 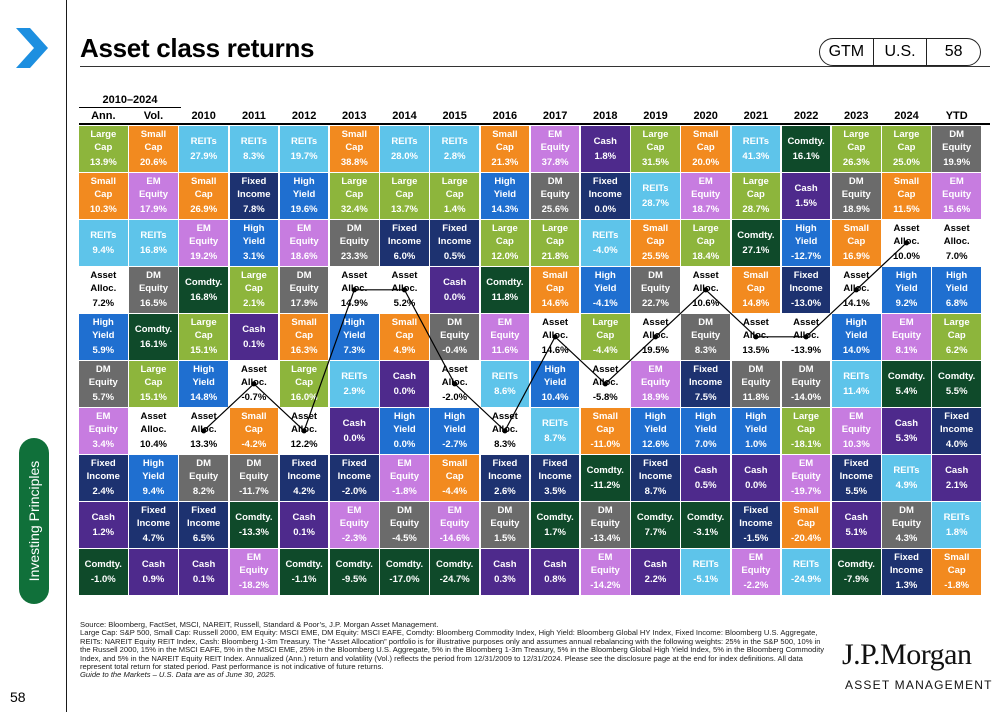 I want to click on return-value: 23.3%, so click(x=354, y=257).